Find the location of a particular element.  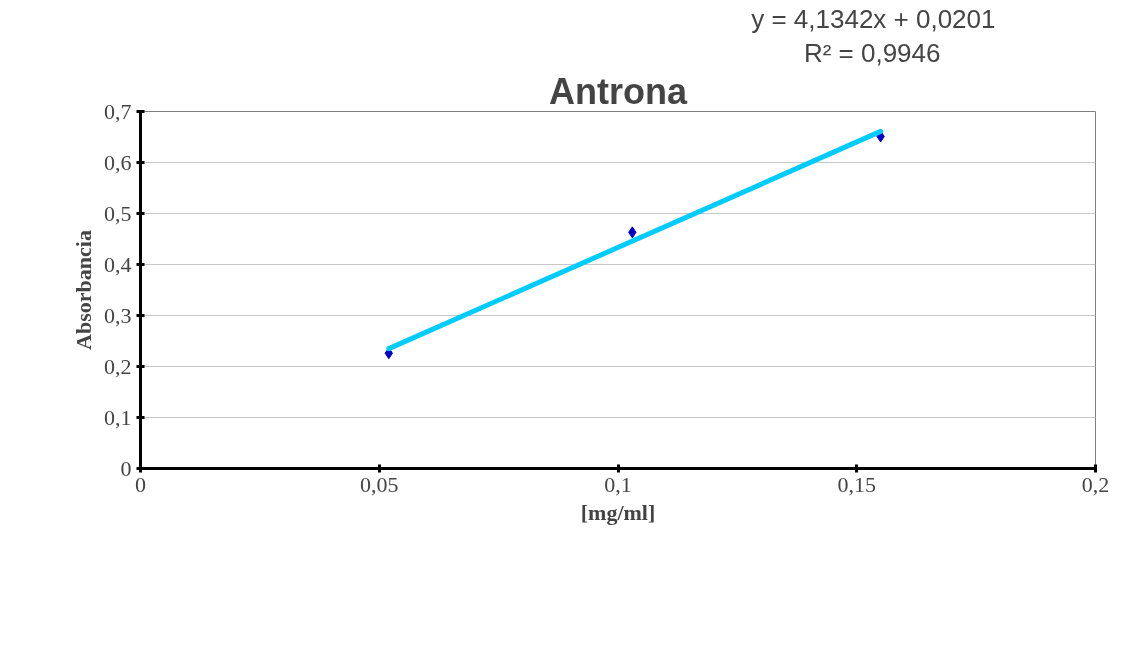

y-tick-label: 0,3 is located at coordinates (118, 315).